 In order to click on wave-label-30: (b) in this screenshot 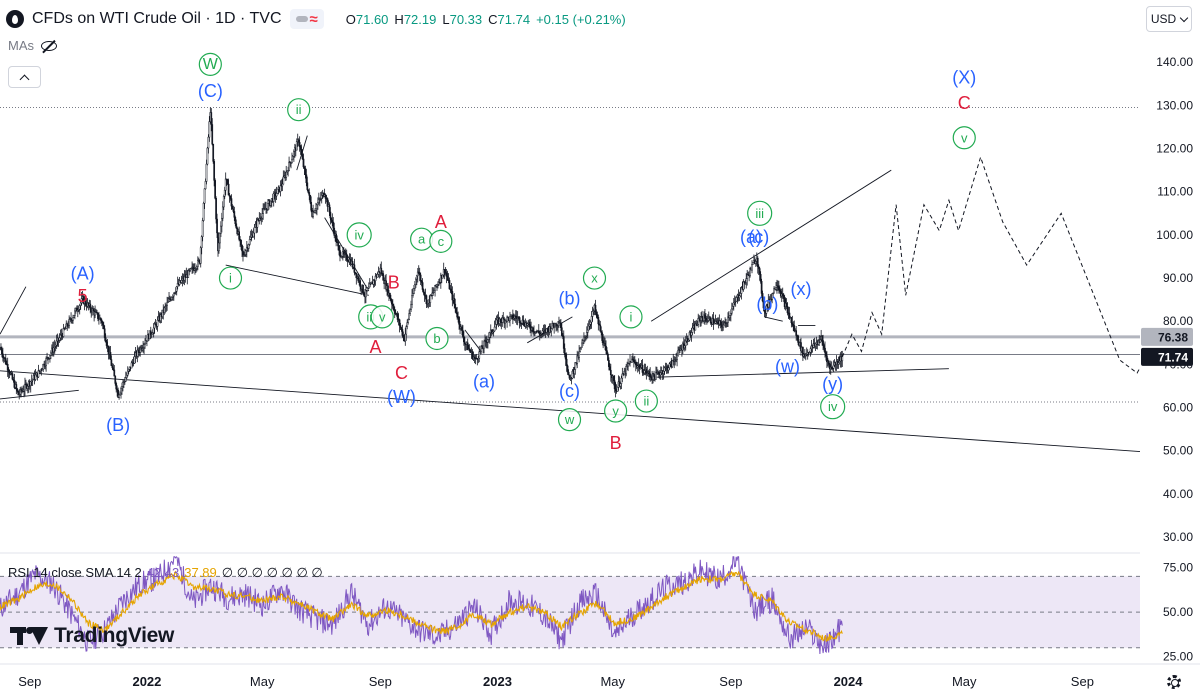, I will do `click(767, 304)`.